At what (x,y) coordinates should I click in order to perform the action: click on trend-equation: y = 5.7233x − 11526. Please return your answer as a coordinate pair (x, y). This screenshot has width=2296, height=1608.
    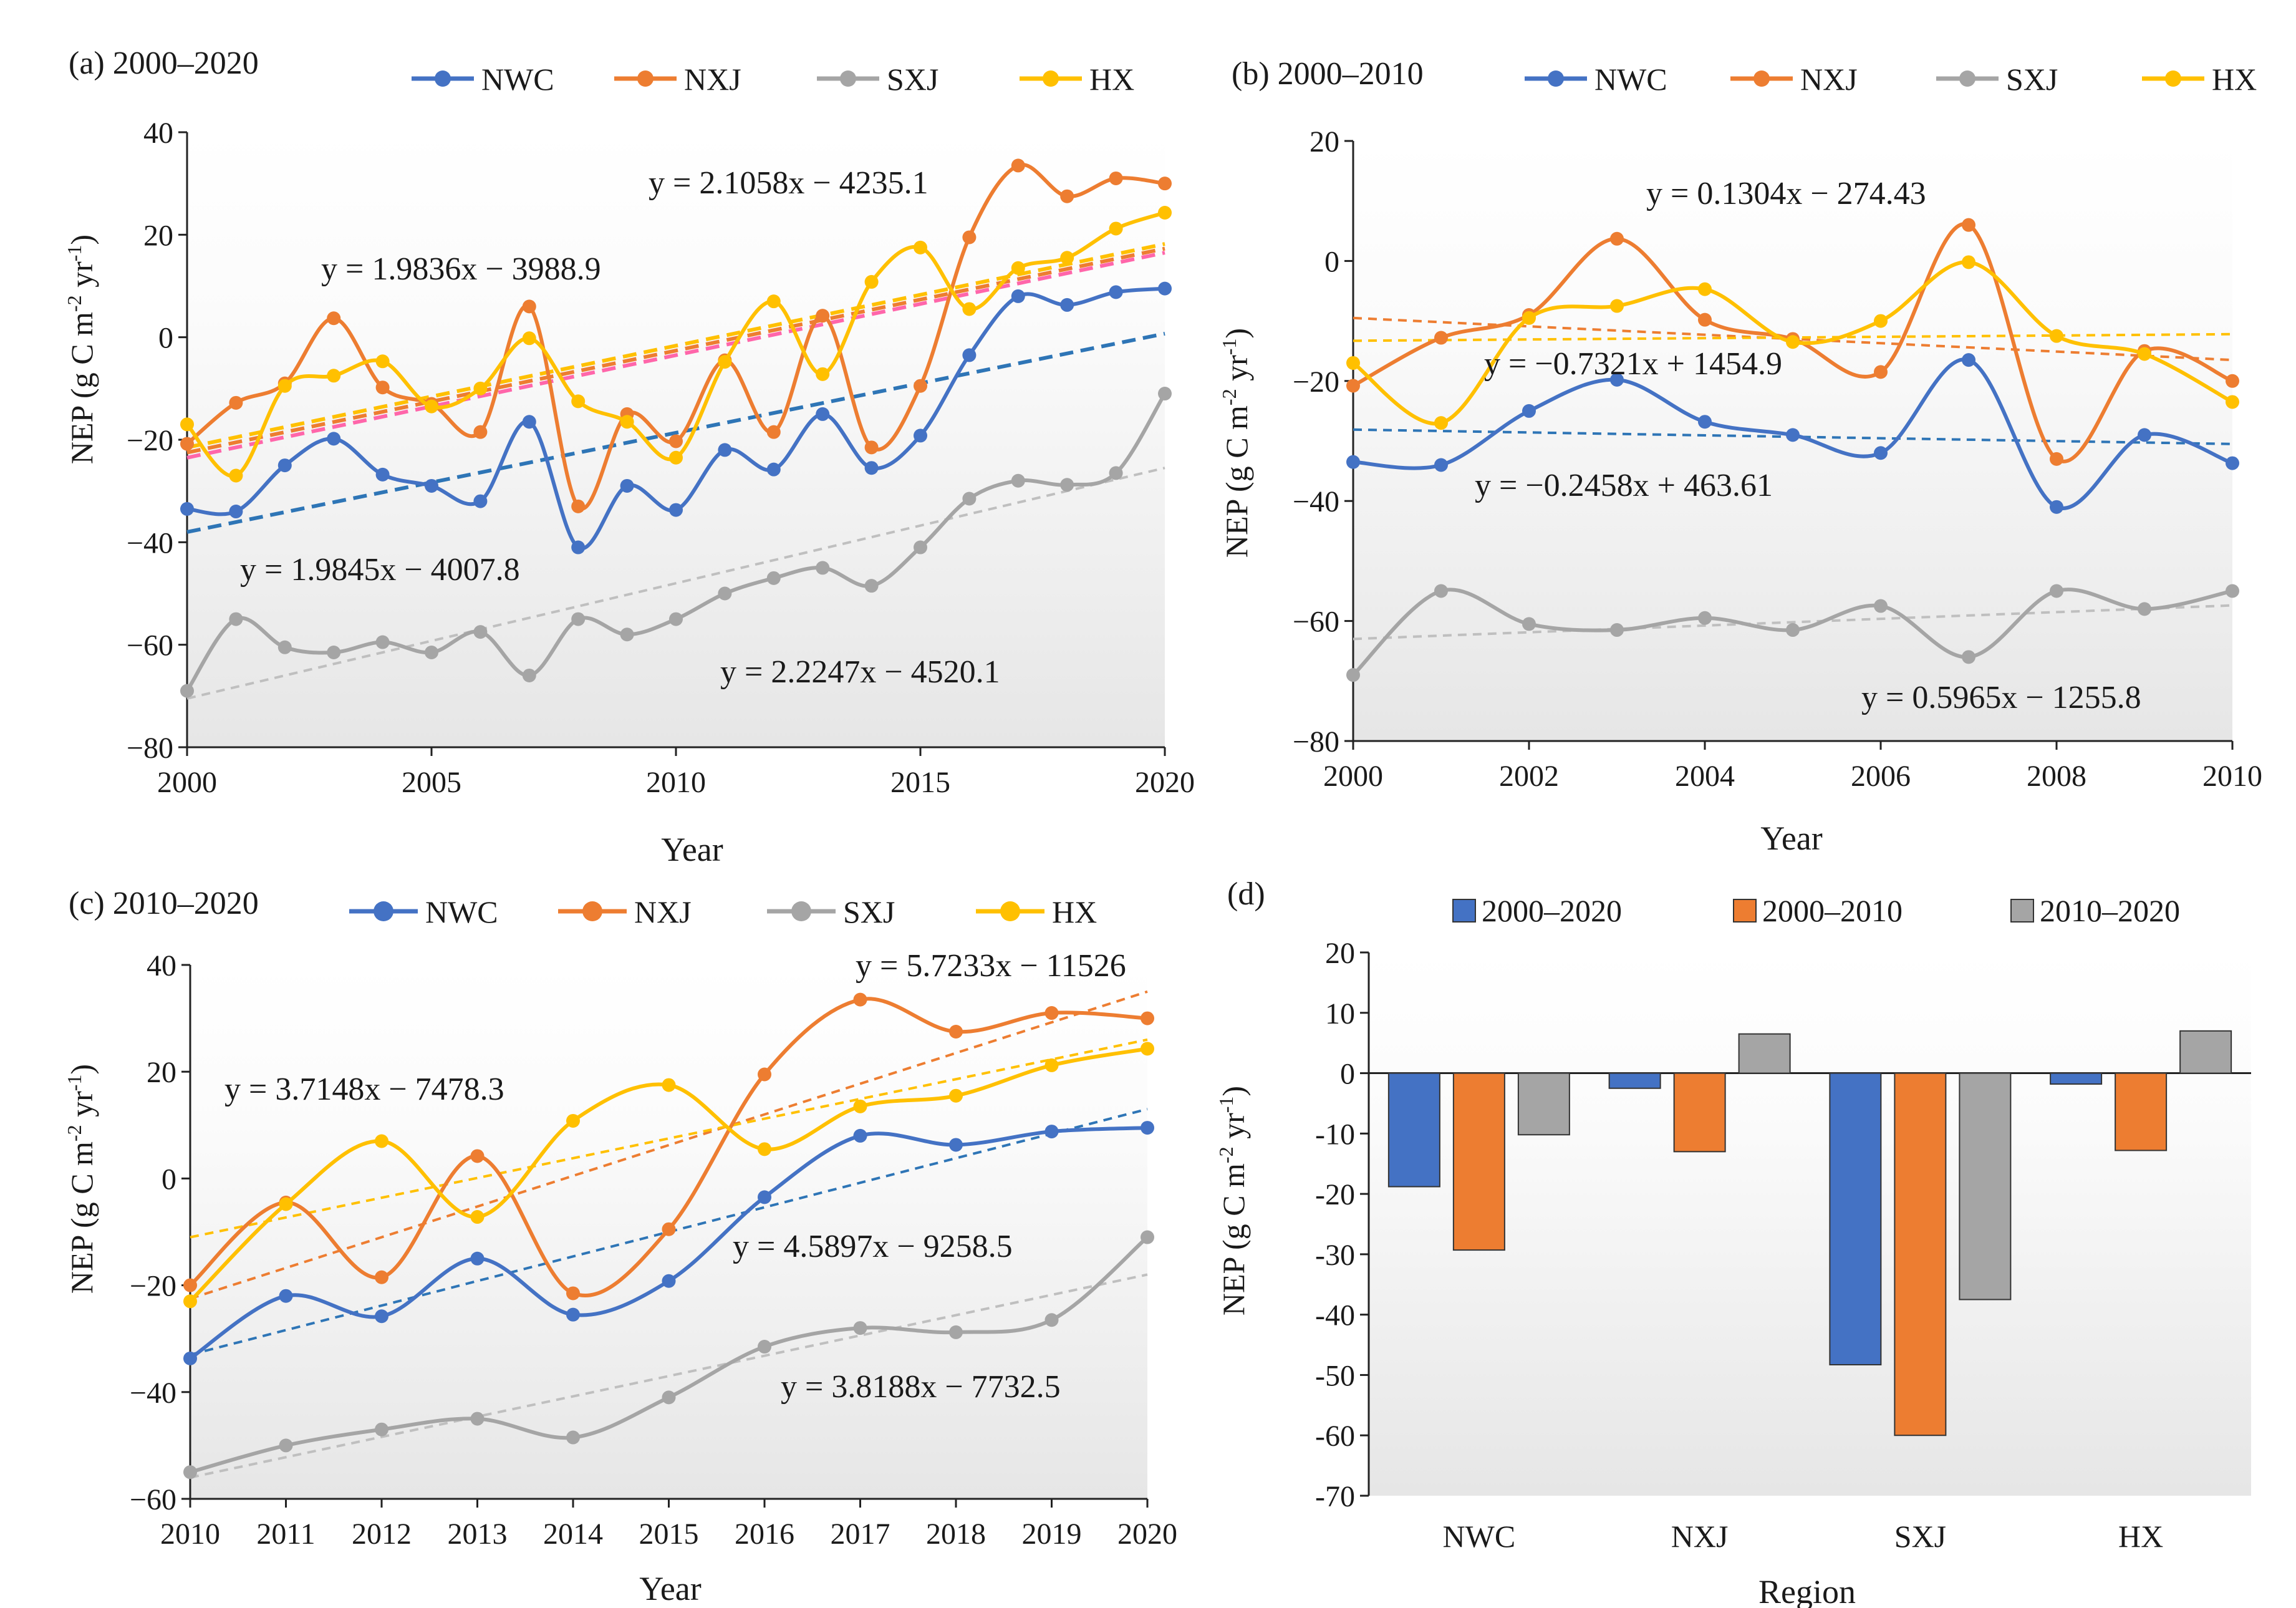
    Looking at the image, I should click on (991, 966).